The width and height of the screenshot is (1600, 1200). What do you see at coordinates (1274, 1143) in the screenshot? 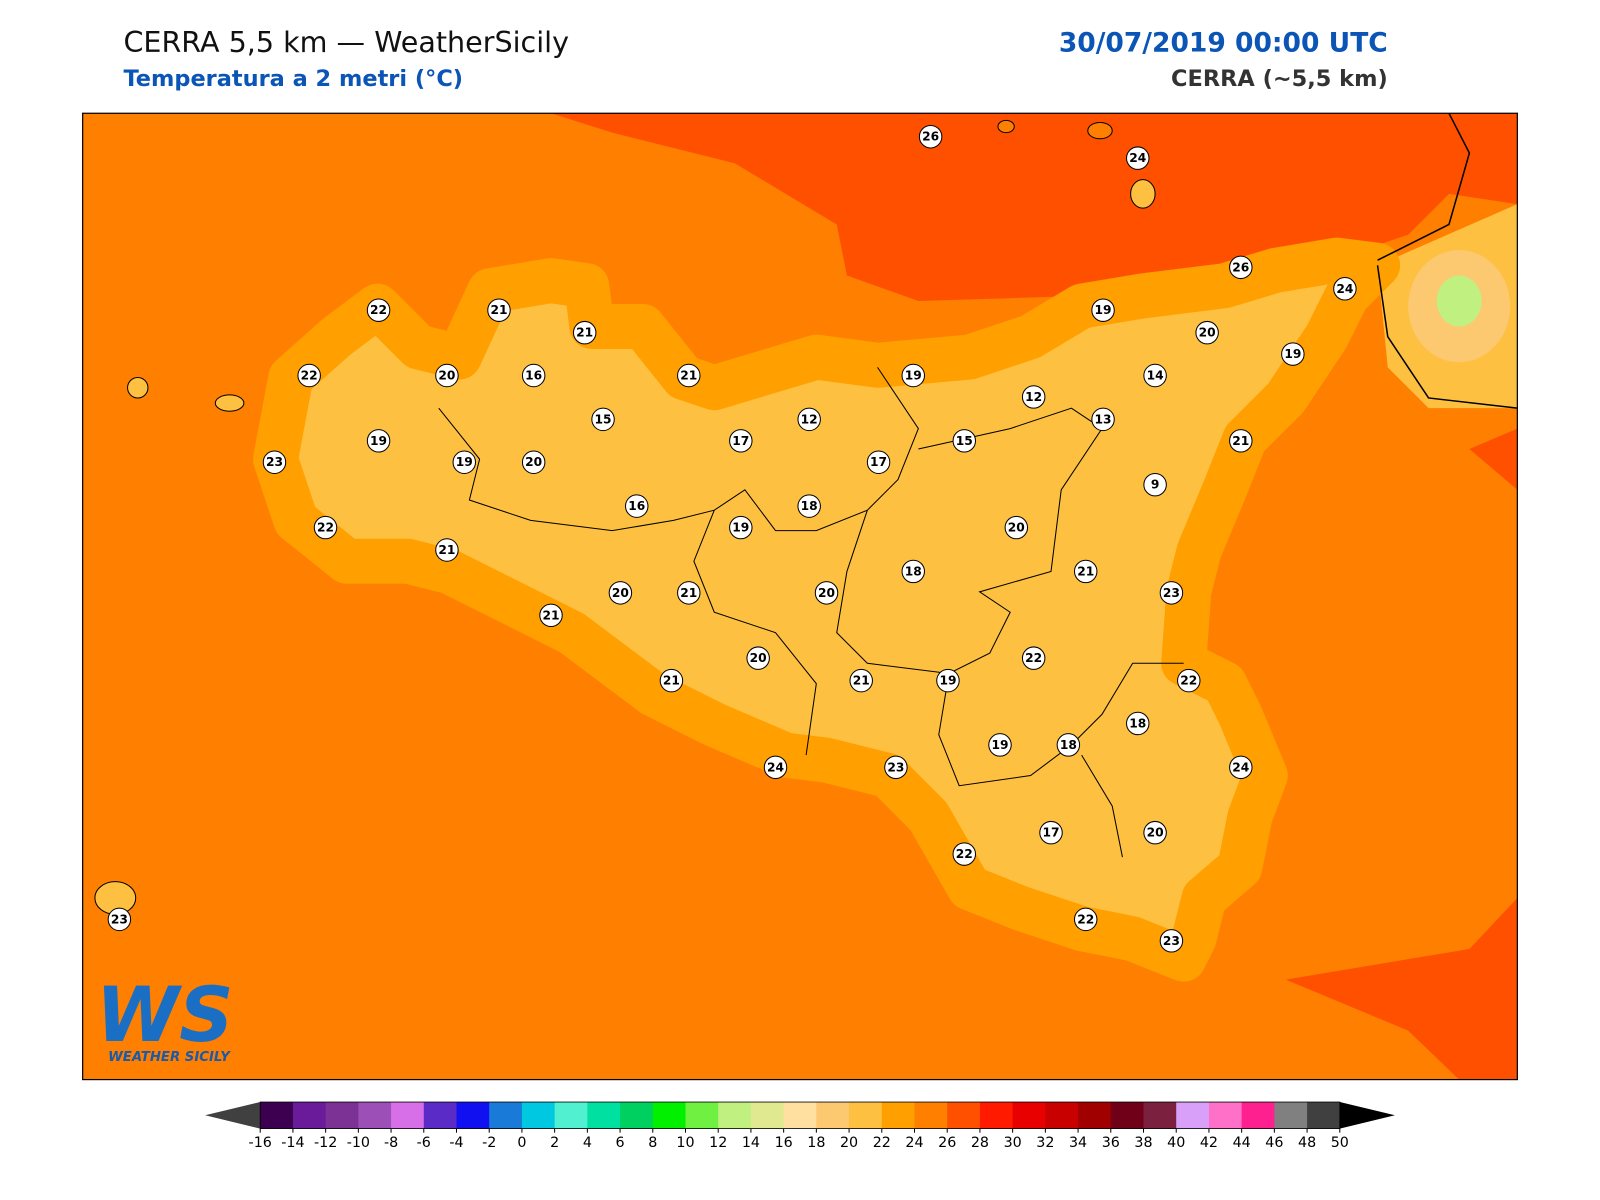
I see `colorbar-tick-label: 46` at bounding box center [1274, 1143].